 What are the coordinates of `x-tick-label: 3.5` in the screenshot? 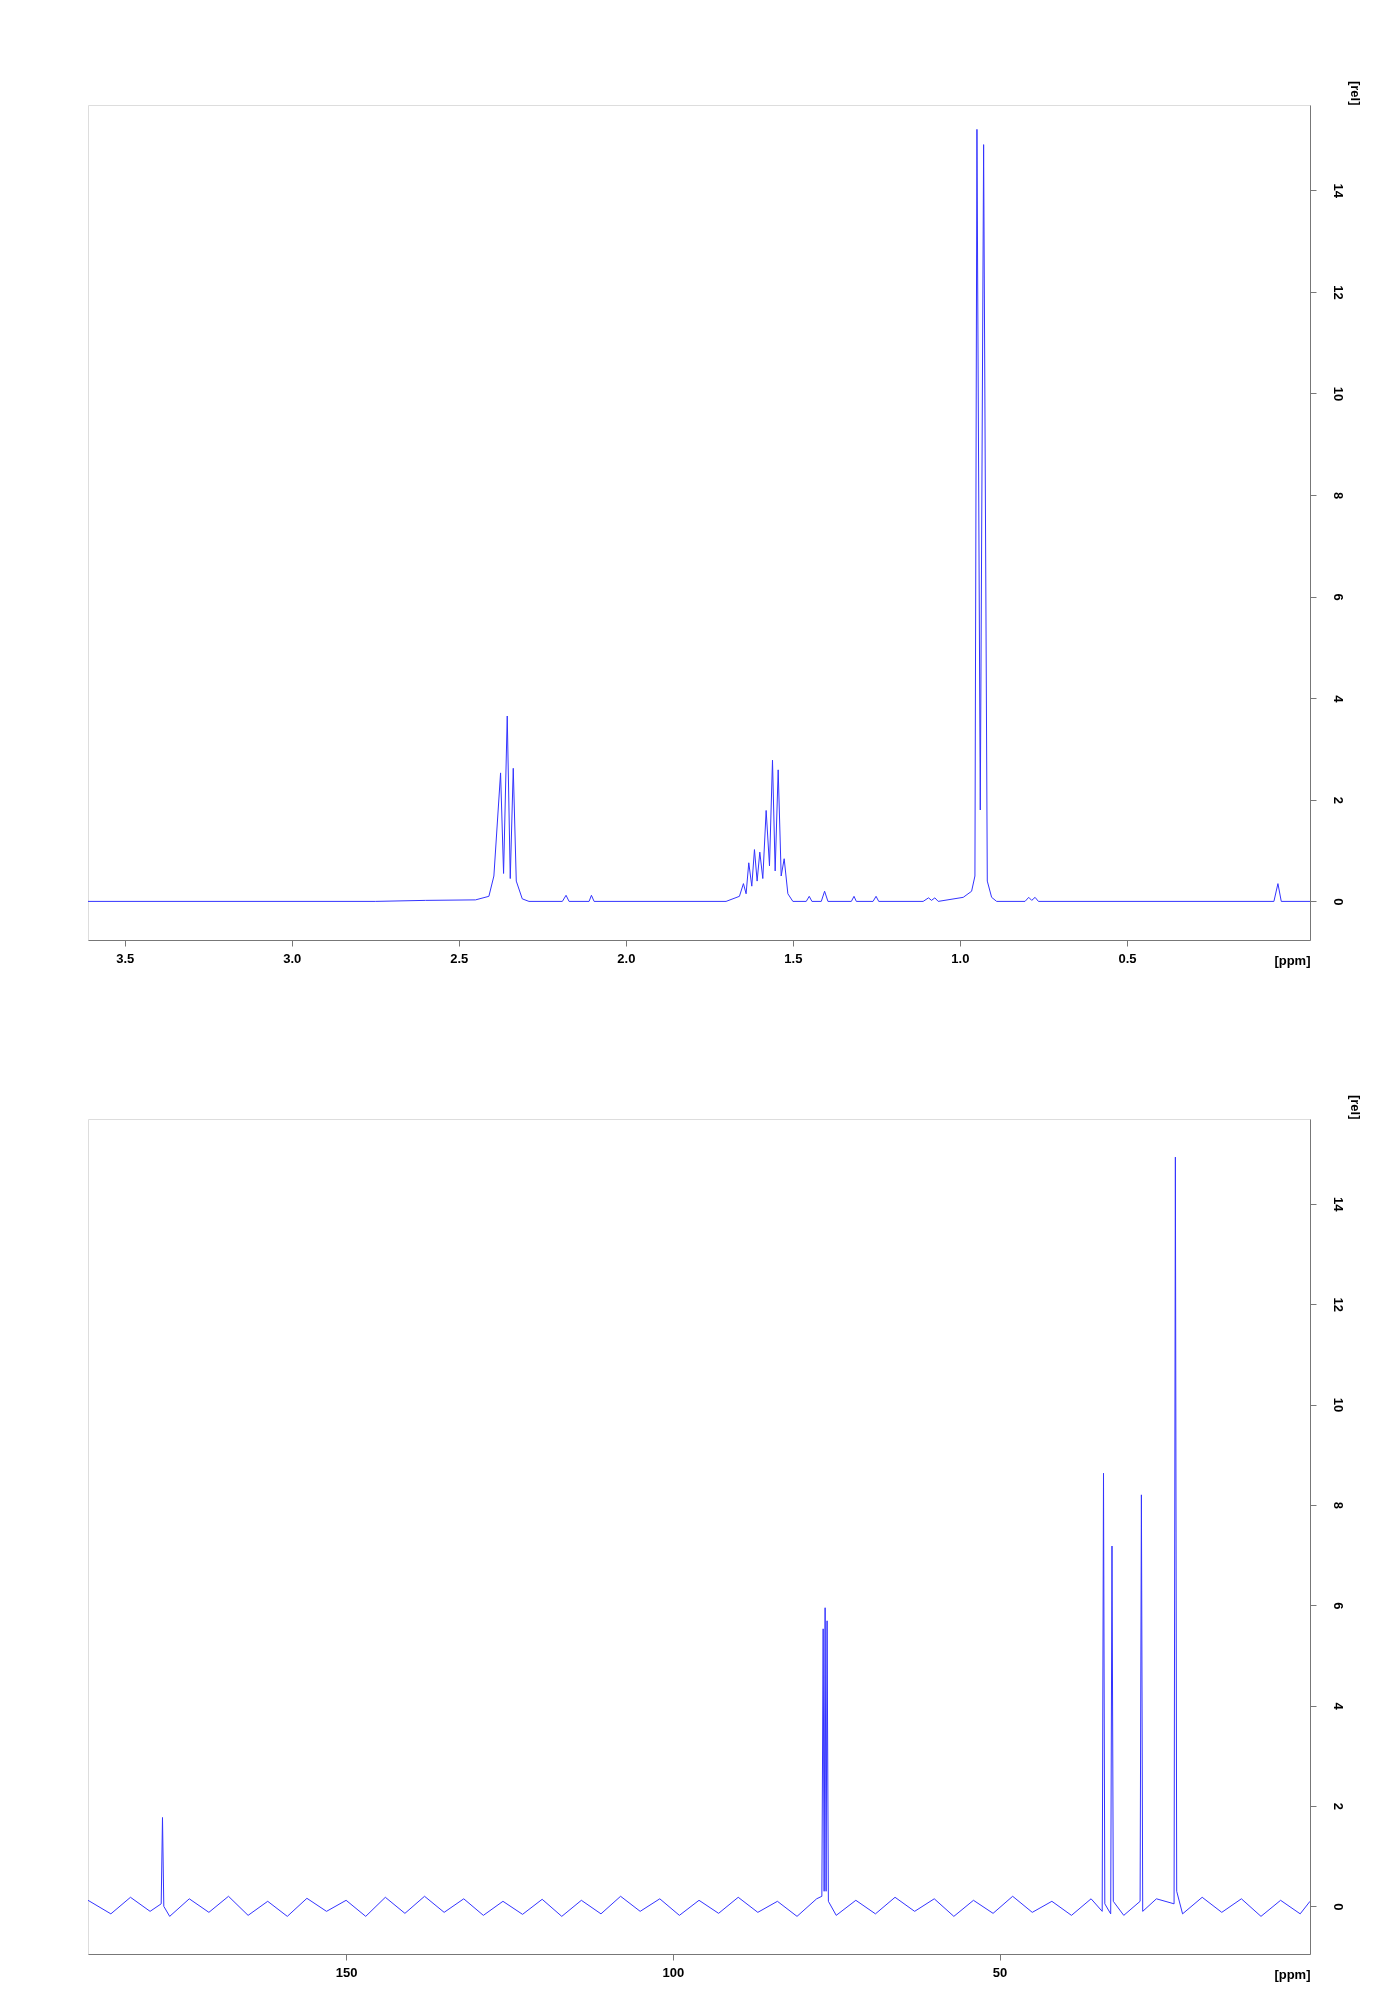 It's located at (125, 958).